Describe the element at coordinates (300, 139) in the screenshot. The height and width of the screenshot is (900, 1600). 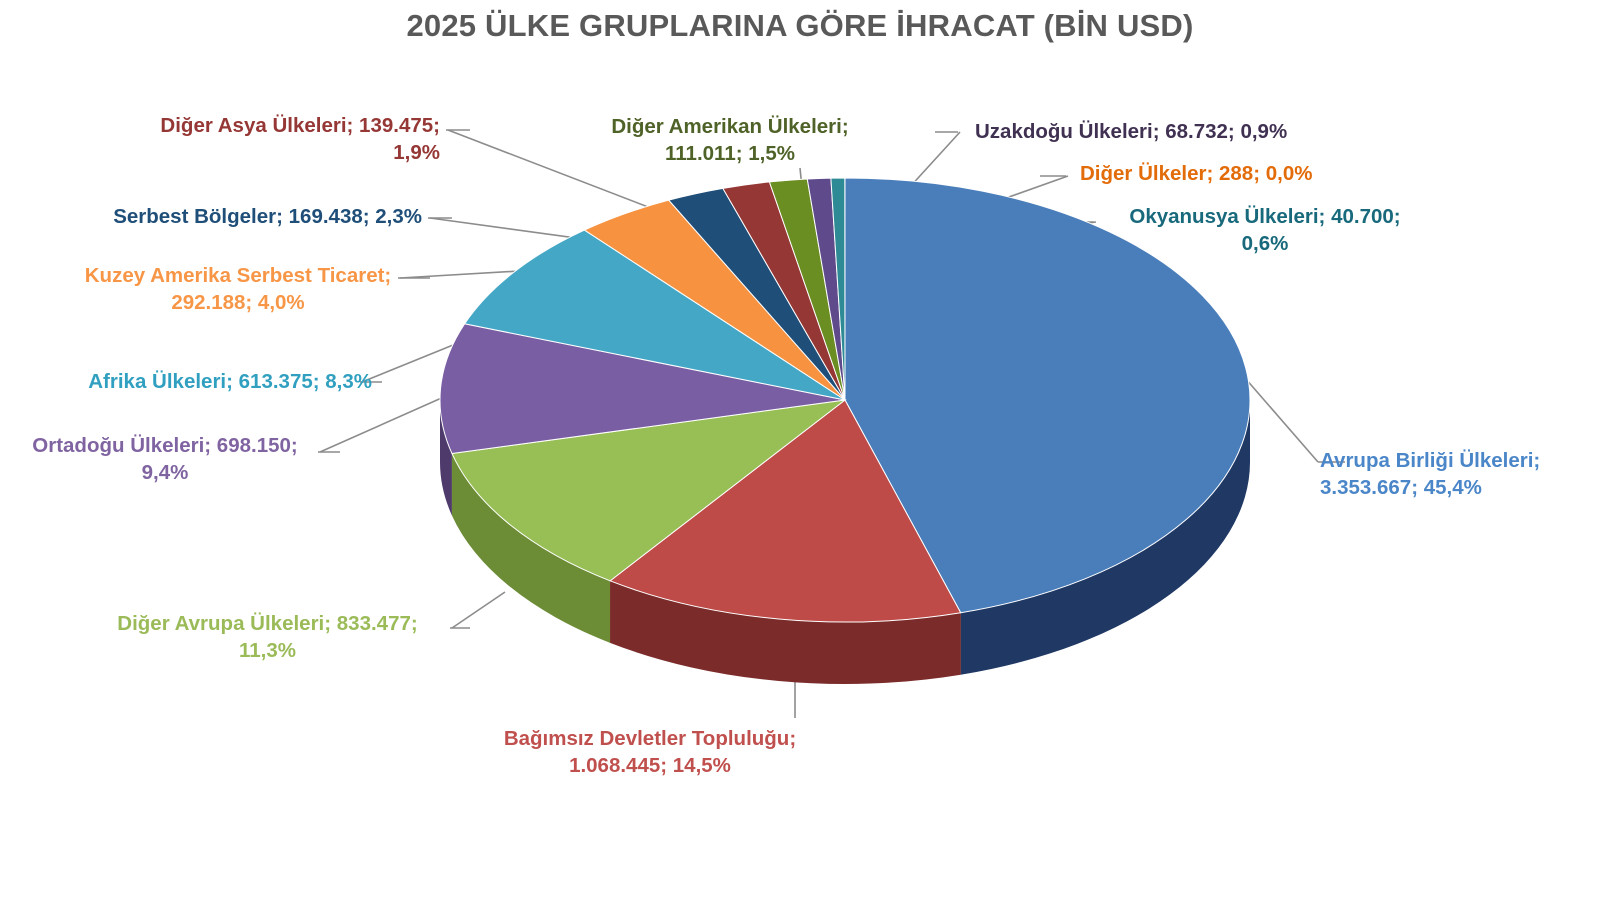
I see `data-label-diger-asya: Diğer Asya Ülkeleri; 139.475; 1,9%` at that location.